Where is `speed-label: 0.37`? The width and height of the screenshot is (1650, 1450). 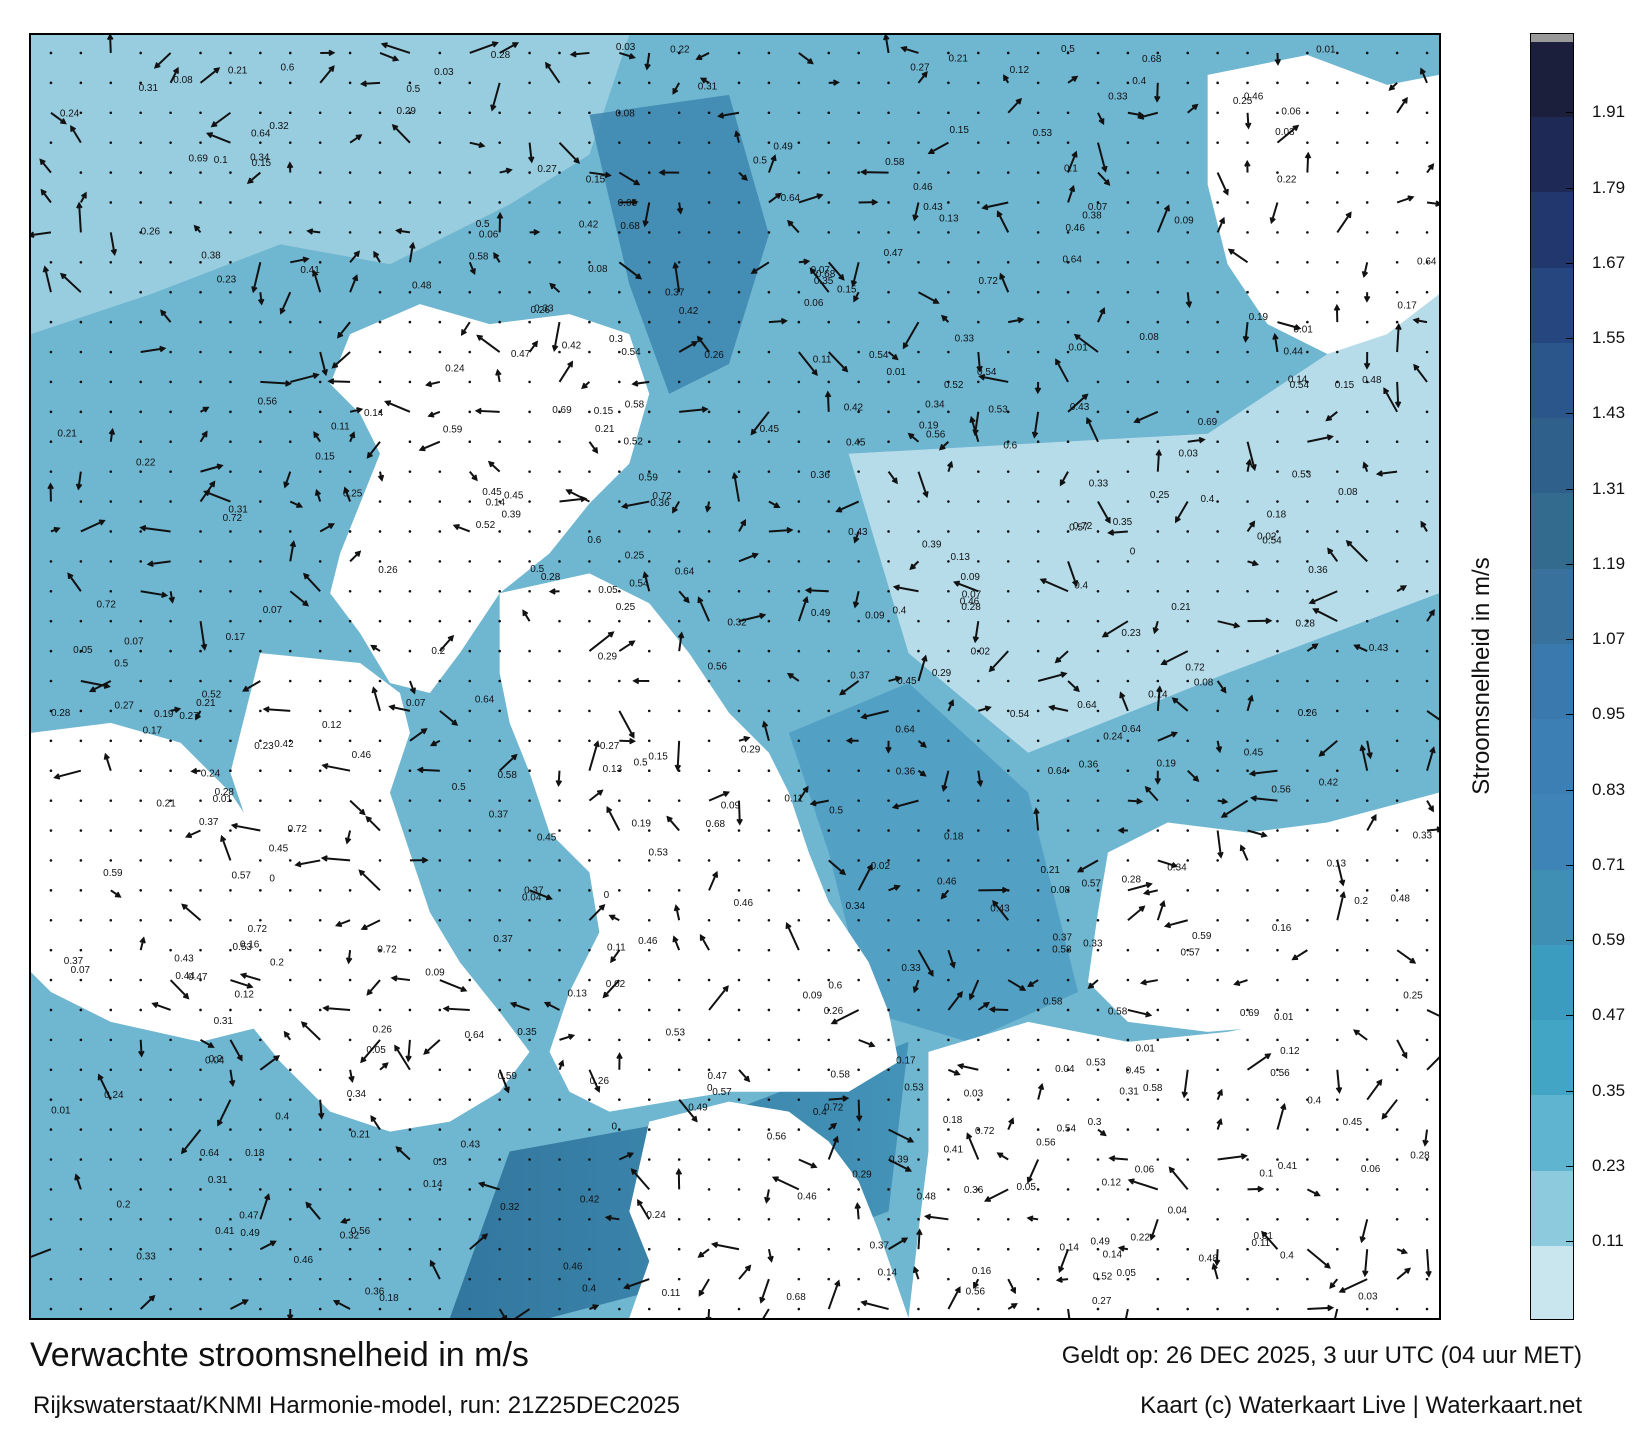 speed-label: 0.37 is located at coordinates (74, 961).